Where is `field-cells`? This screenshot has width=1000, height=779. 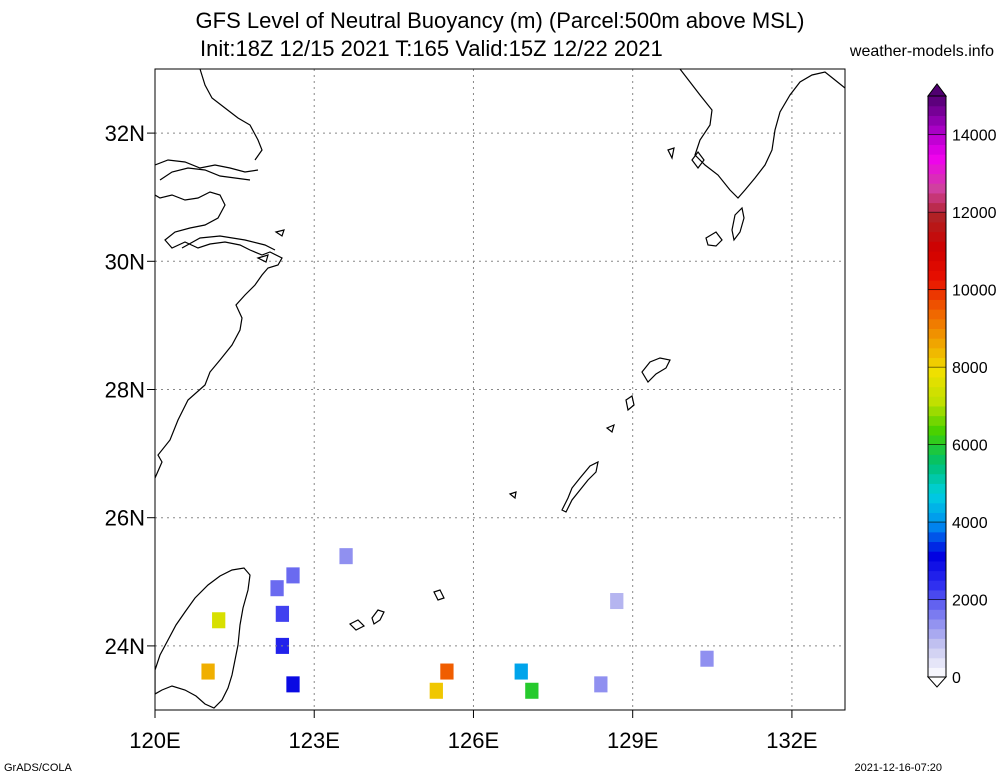
field-cells is located at coordinates (457, 623).